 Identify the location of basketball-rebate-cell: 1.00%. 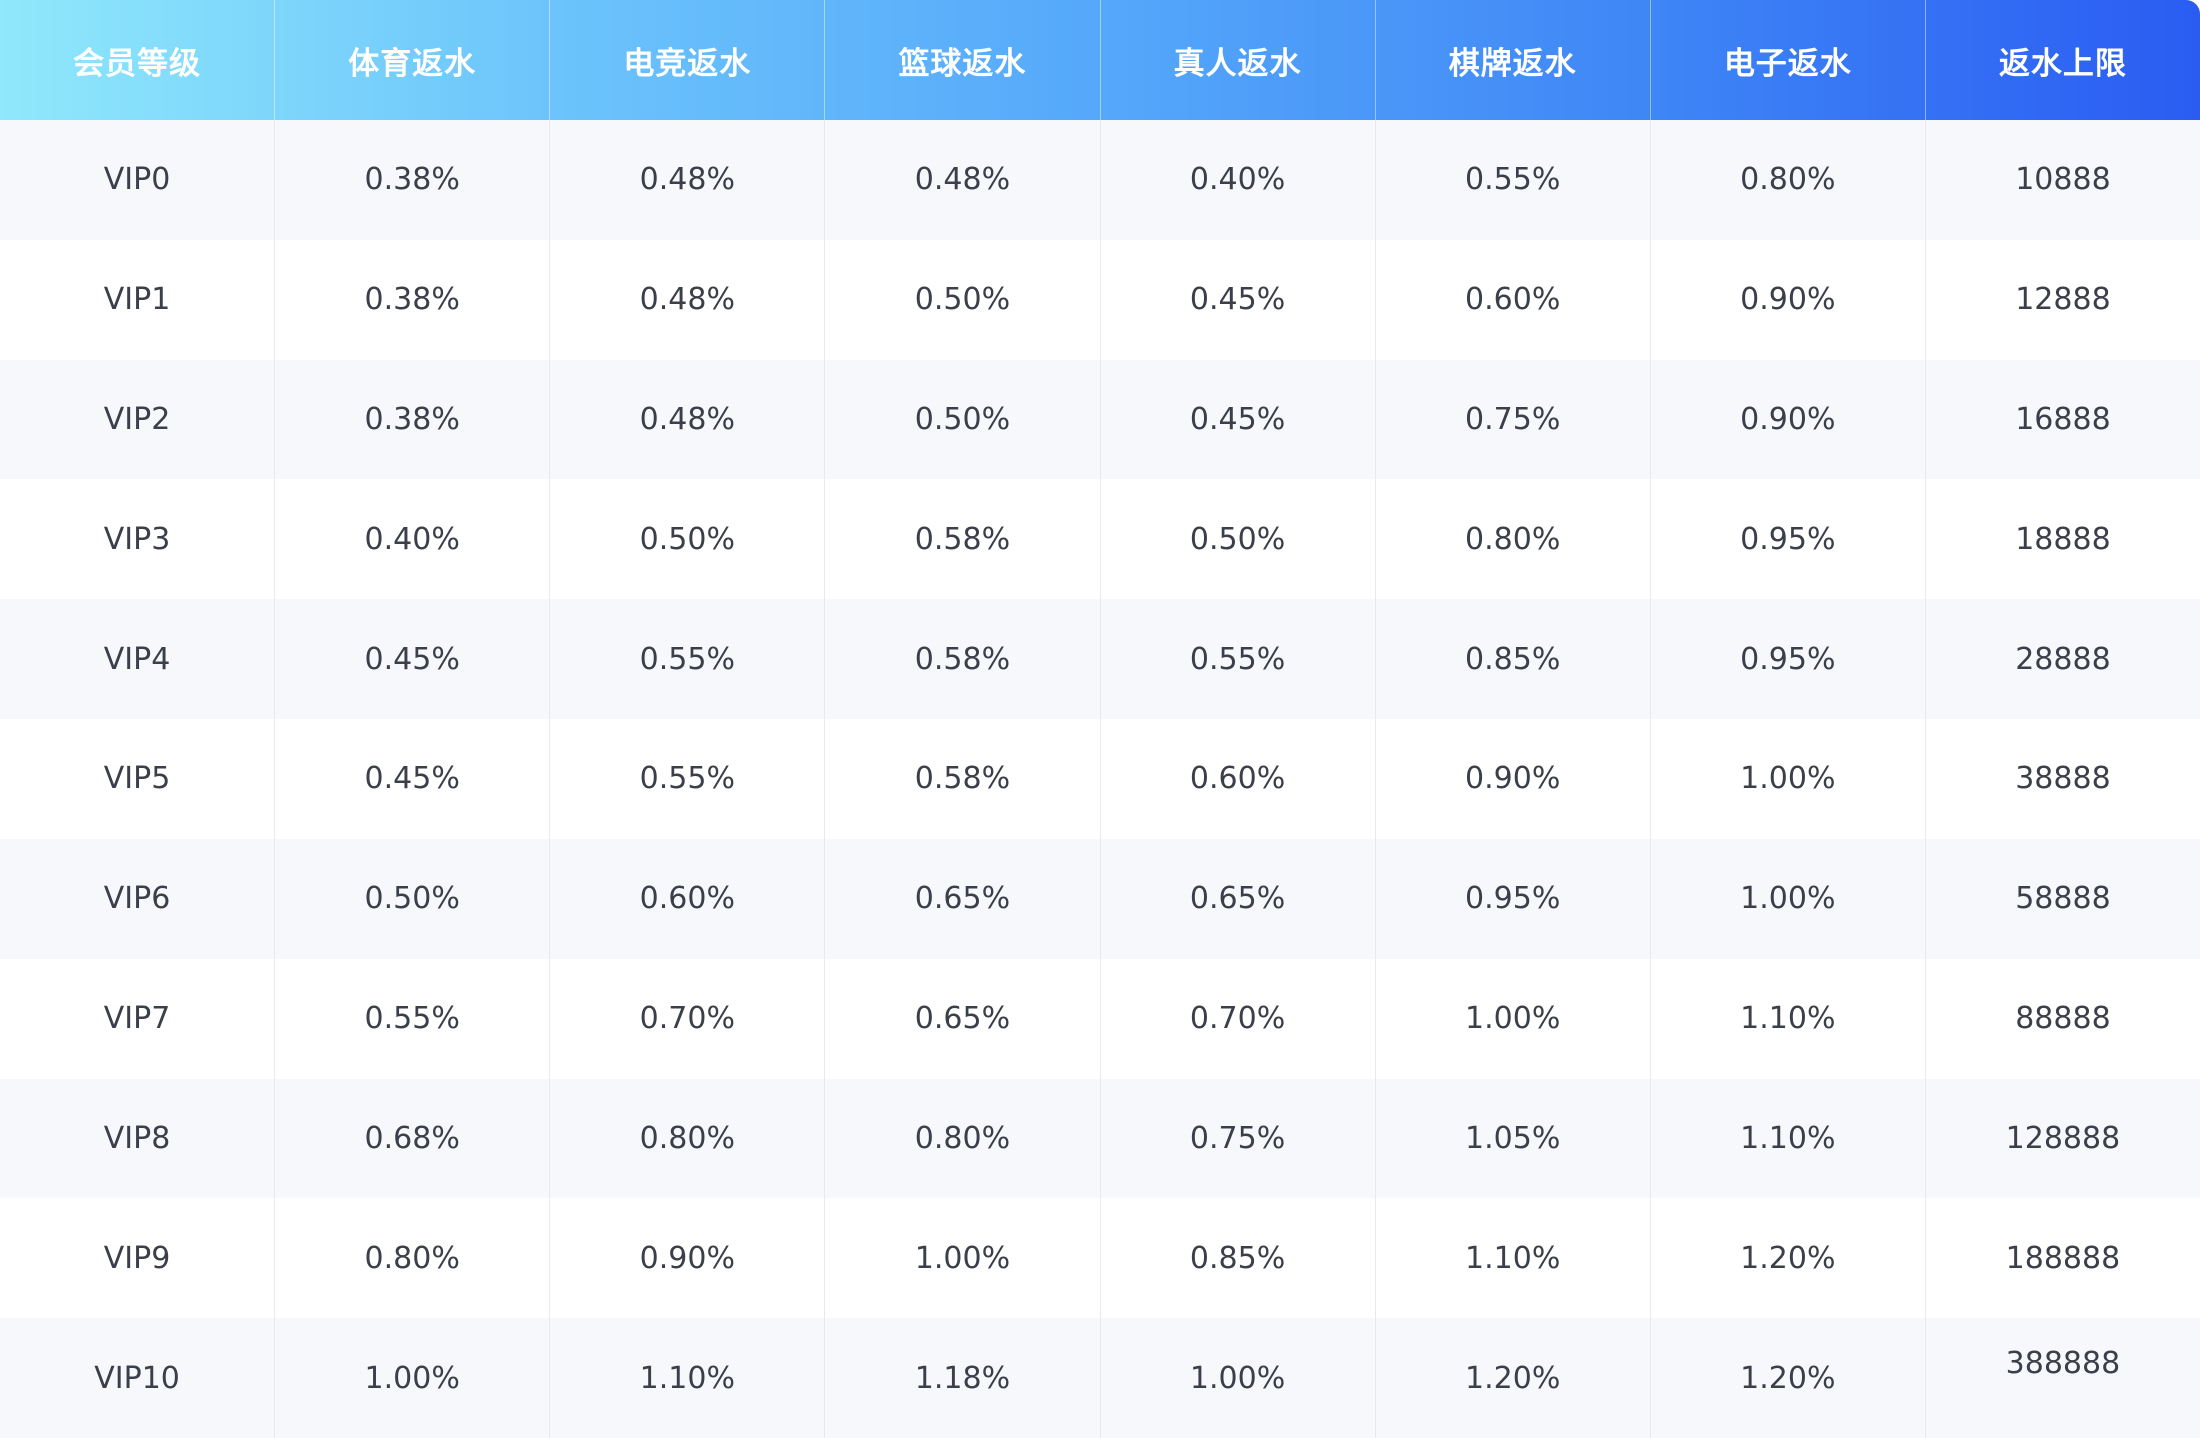
(963, 1258).